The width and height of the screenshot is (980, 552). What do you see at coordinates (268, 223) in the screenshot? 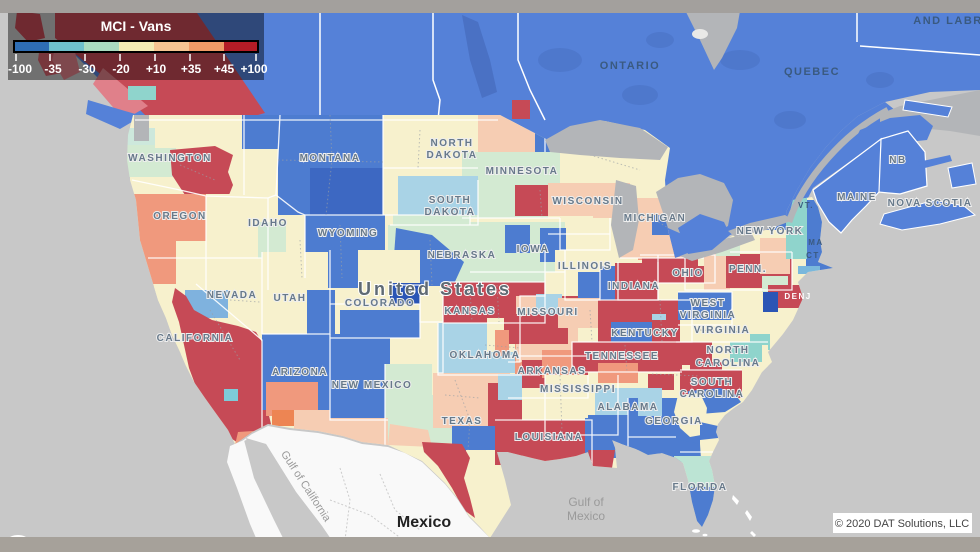
I see `svg-text: IDAHO` at bounding box center [268, 223].